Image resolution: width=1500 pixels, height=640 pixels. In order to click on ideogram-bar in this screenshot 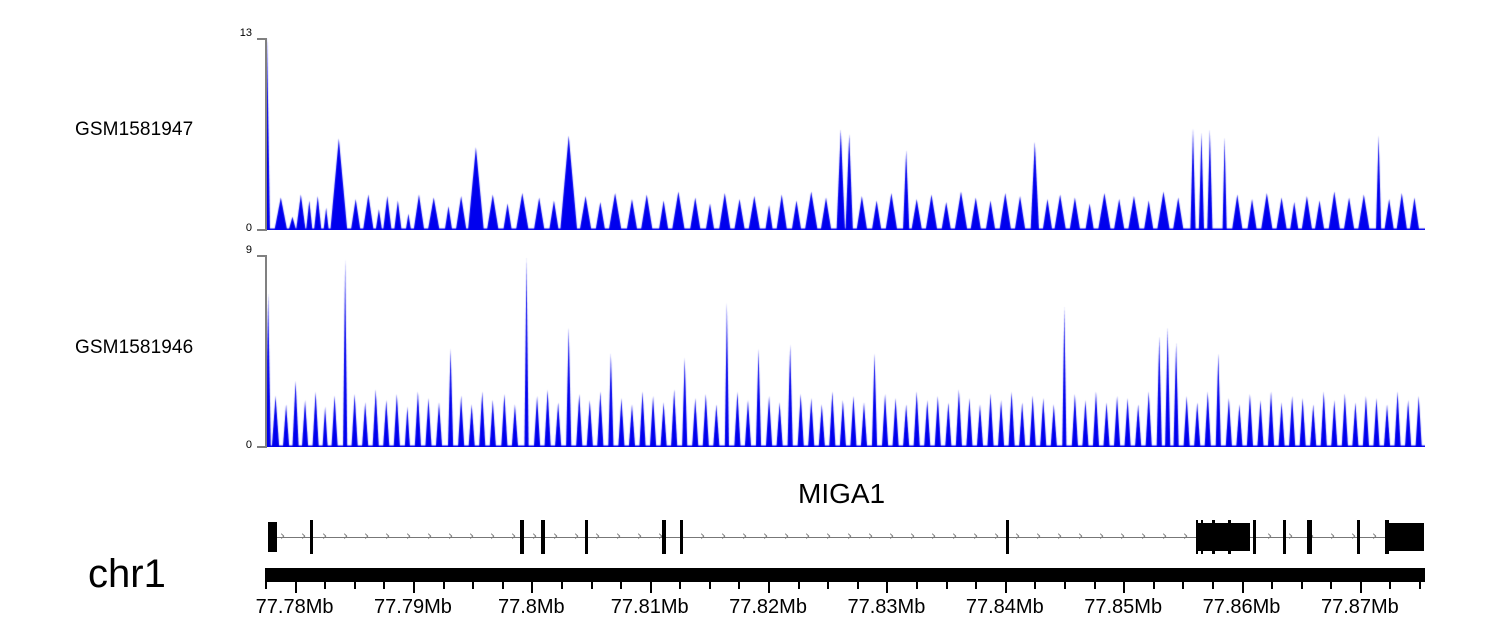, I will do `click(845, 575)`.